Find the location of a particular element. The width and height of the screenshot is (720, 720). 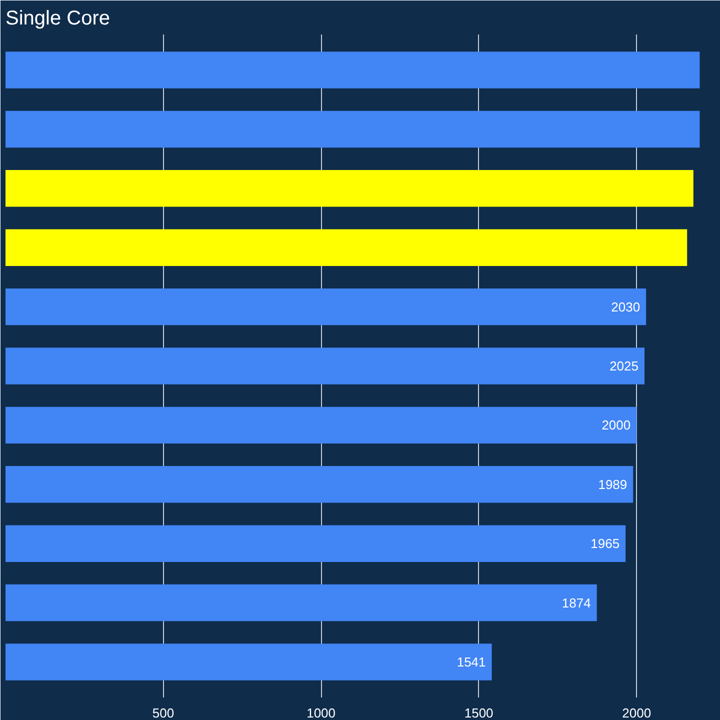

data-label: 2030 is located at coordinates (625, 306).